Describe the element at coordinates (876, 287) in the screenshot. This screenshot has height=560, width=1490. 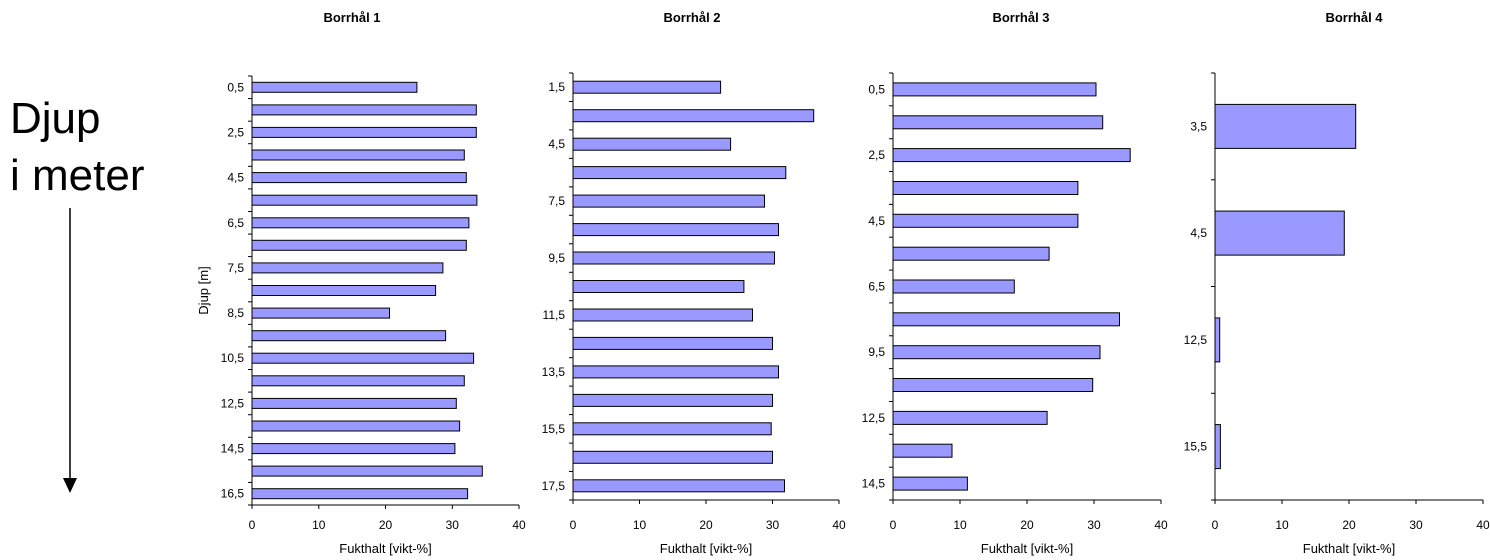
I see `y-tick-label: 6,5` at that location.